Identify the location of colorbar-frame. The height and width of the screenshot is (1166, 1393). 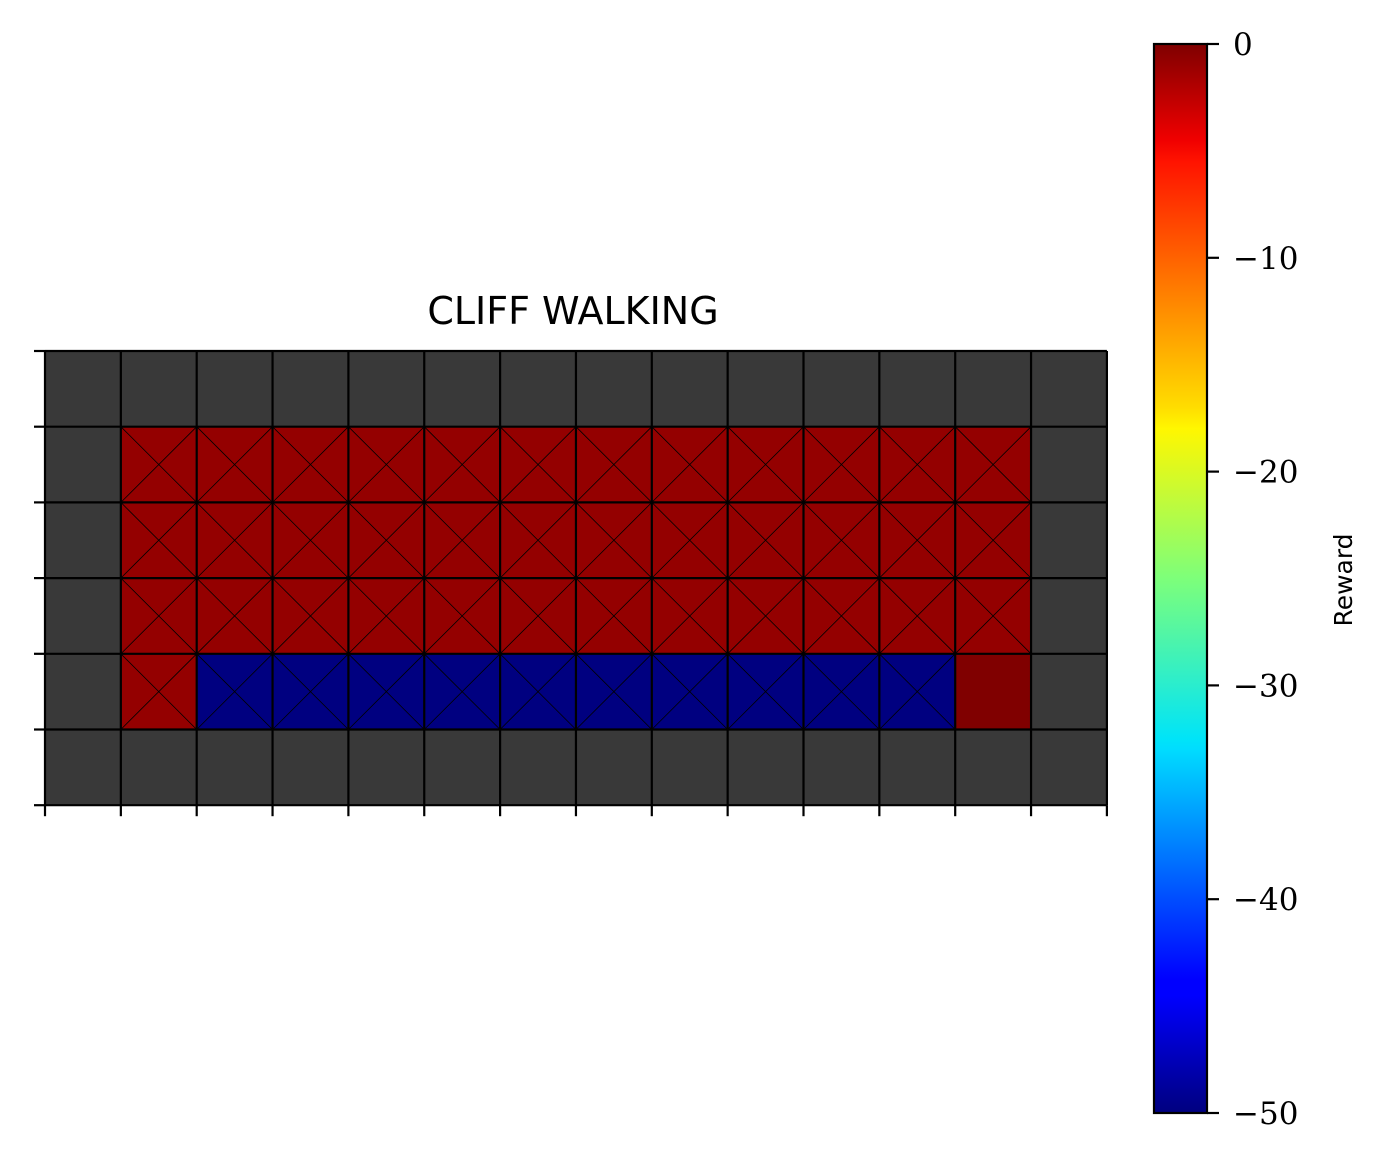
(1180, 578).